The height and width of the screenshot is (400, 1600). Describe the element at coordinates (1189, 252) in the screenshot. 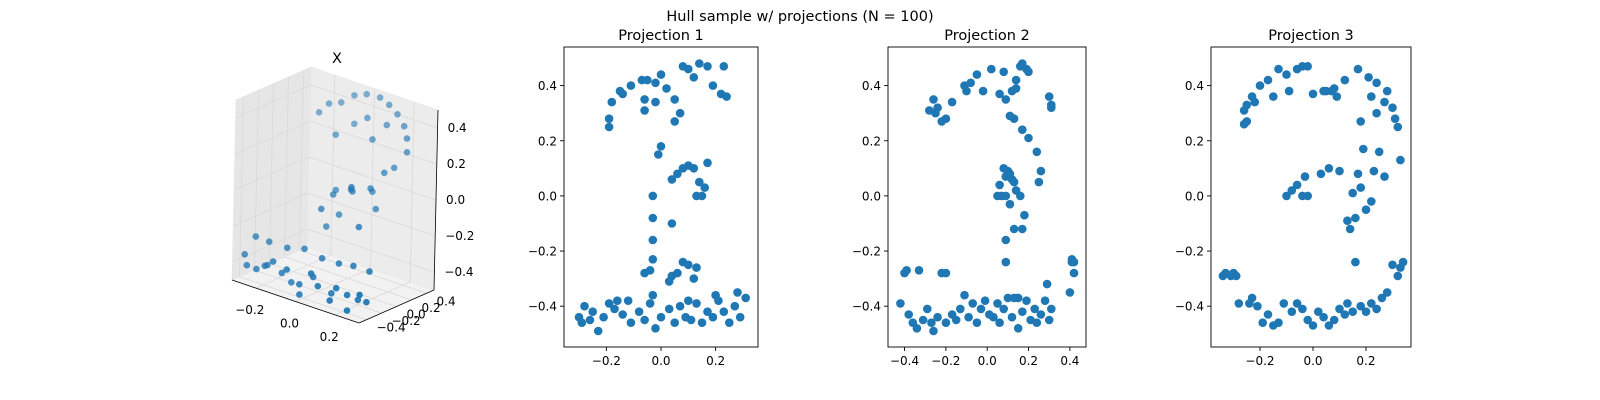

I see `projection-3-y-tick-label: −0.2` at that location.